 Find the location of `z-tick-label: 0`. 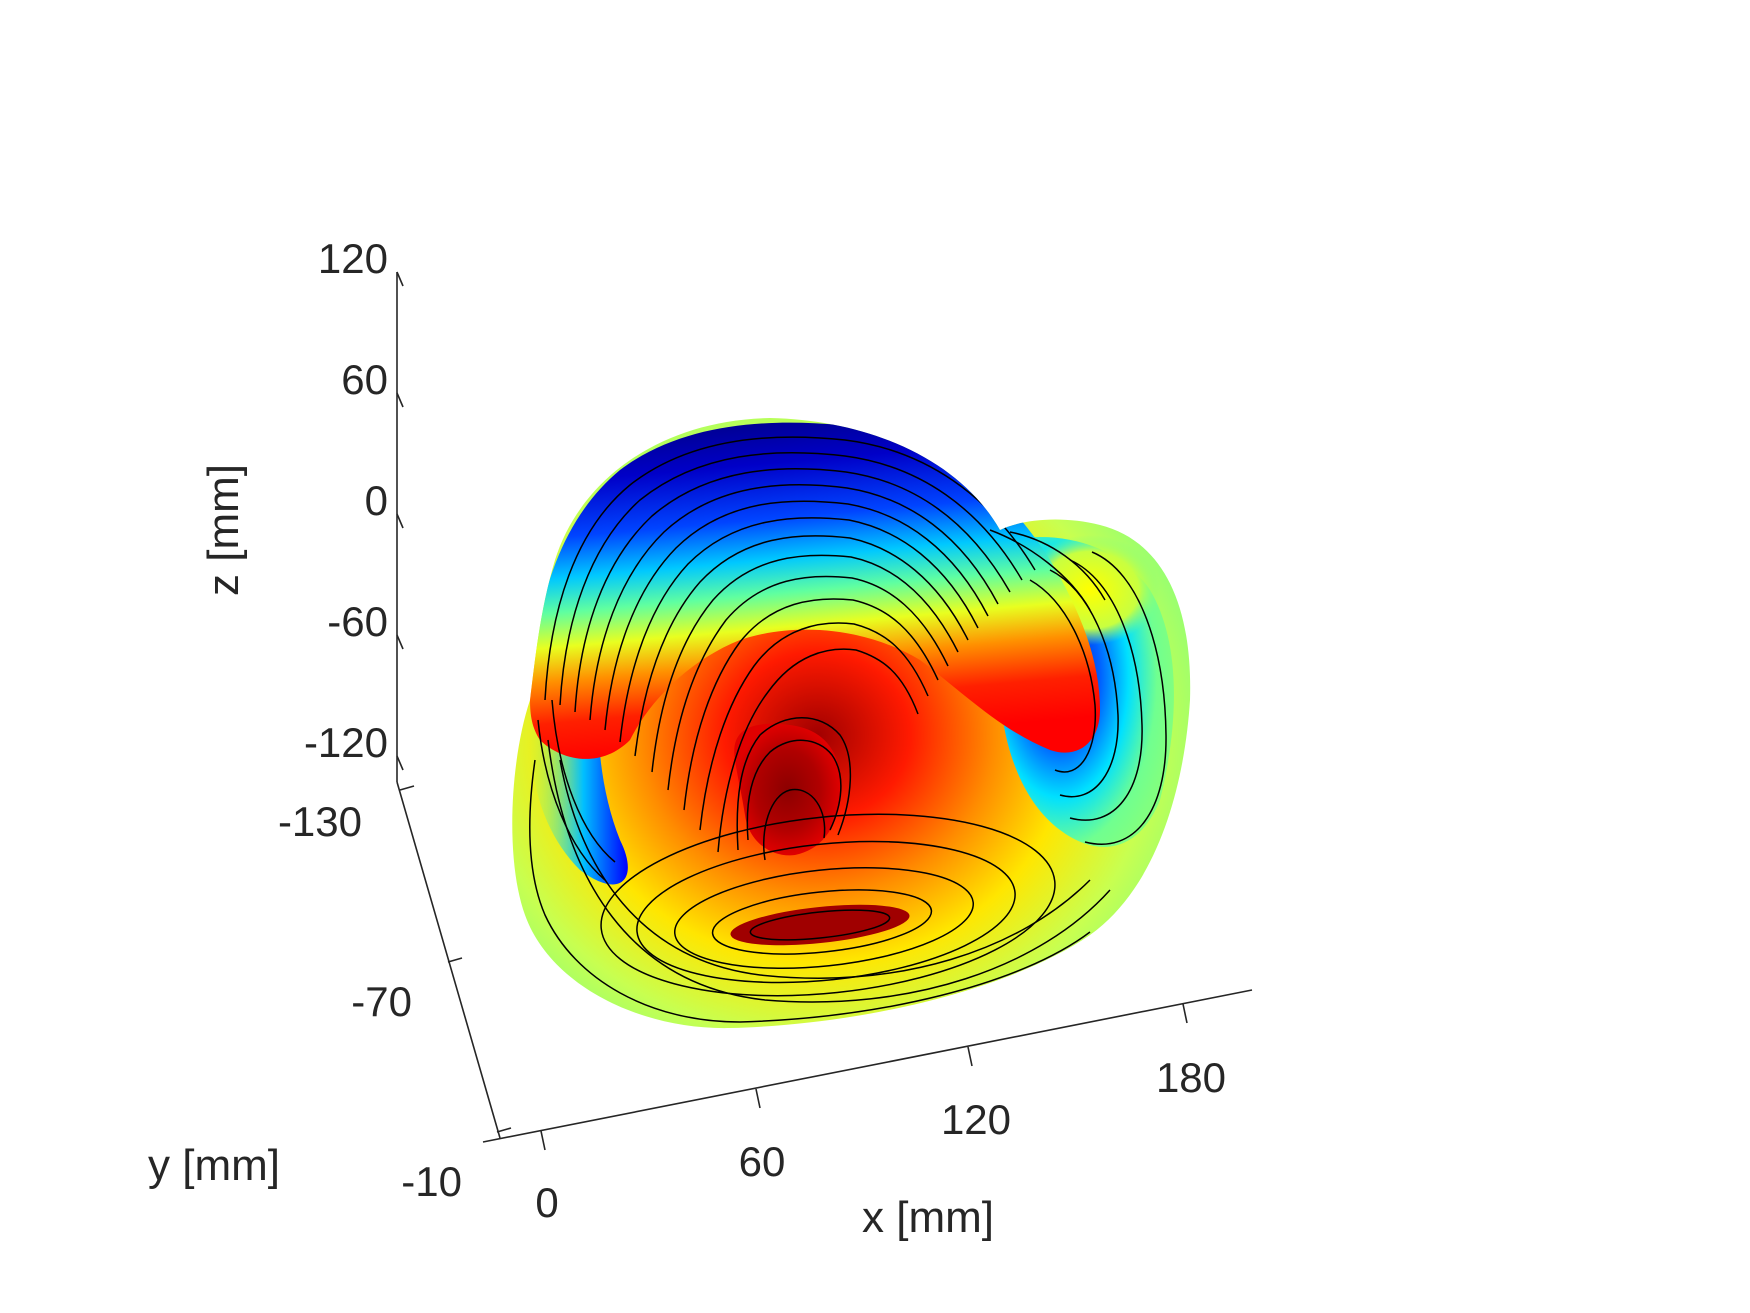

z-tick-label: 0 is located at coordinates (376, 500).